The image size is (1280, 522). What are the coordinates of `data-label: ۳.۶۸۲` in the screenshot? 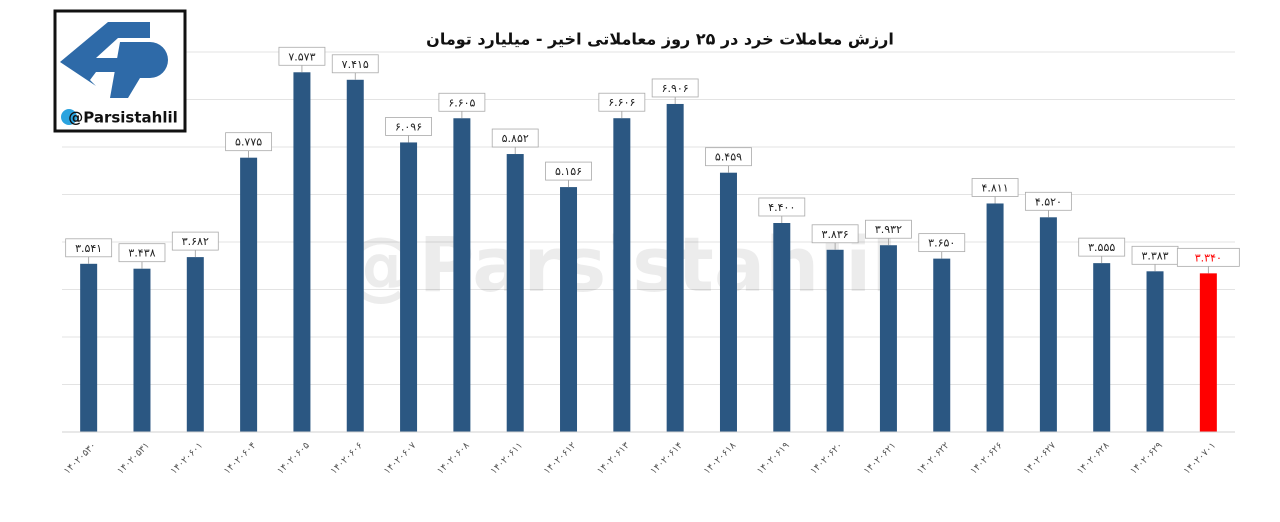 It's located at (195, 241).